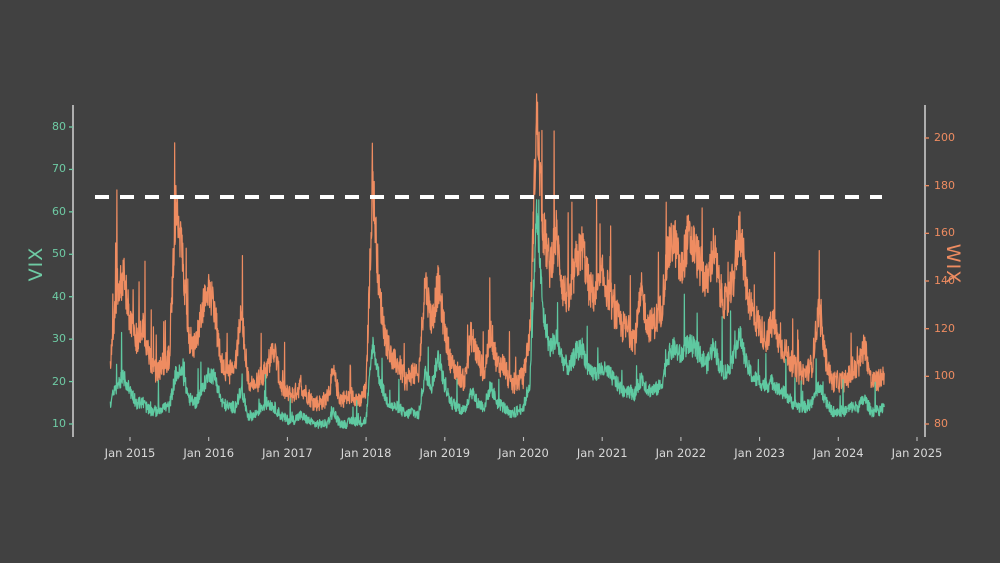  Describe the element at coordinates (602, 453) in the screenshot. I see `x-axis-tick-label: Jan 2021` at that location.